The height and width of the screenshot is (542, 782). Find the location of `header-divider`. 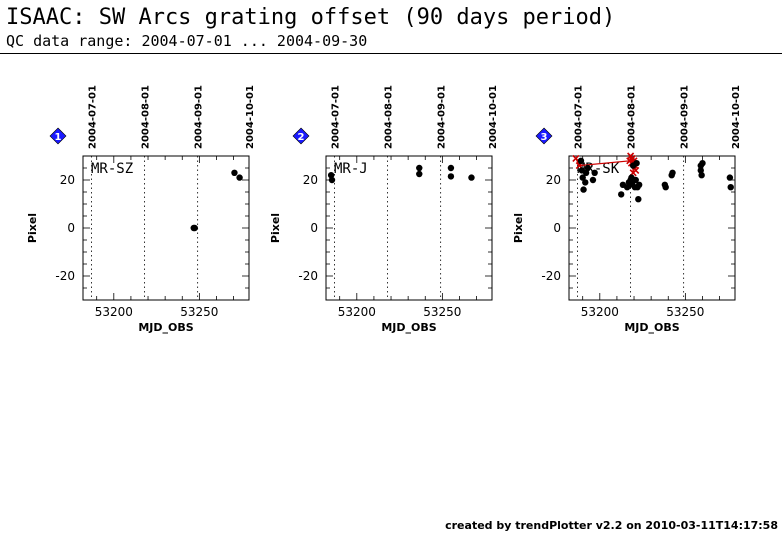

header-divider is located at coordinates (391, 53).